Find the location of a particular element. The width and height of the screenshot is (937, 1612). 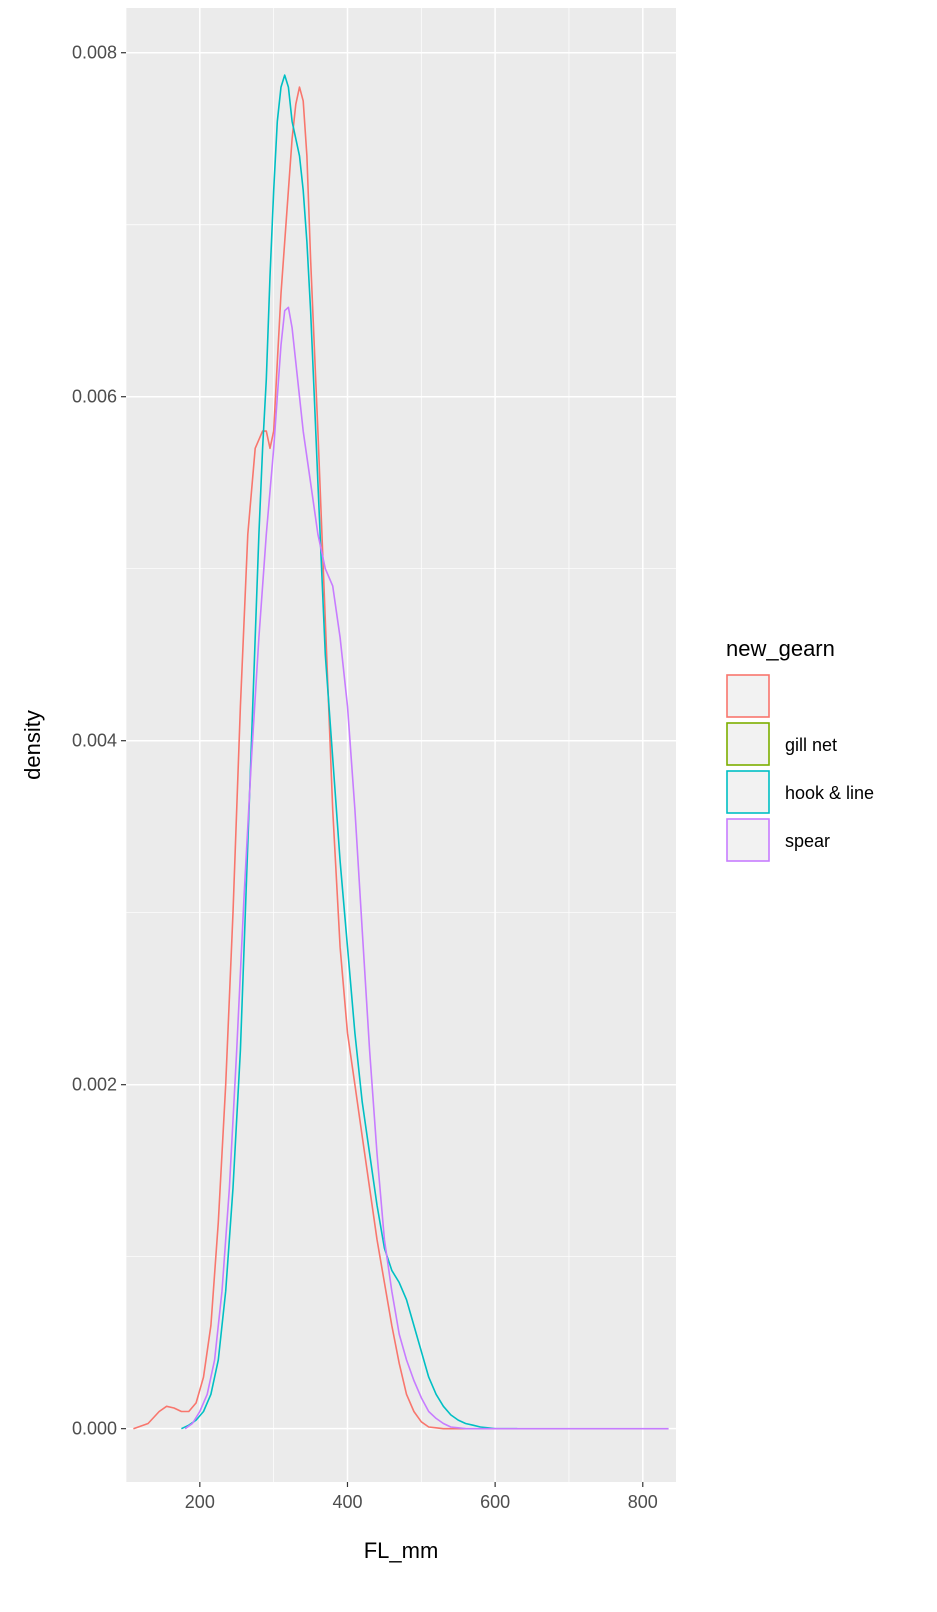

x-tick-label: 600 is located at coordinates (495, 1502).